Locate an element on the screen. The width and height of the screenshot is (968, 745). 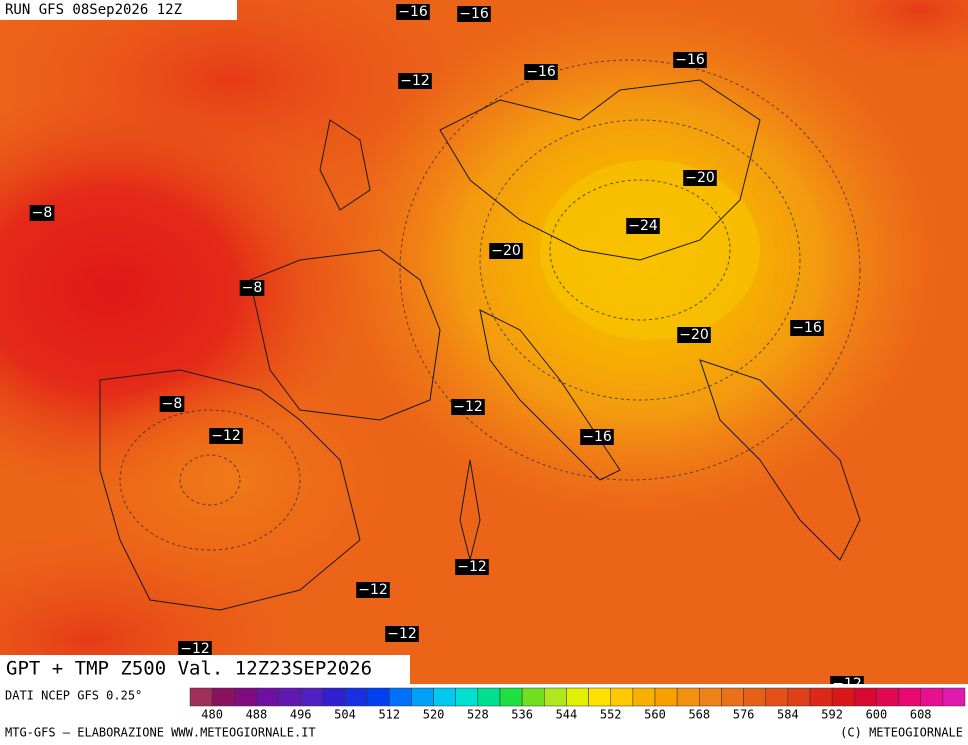
copyright-label: (C) METEOGIORNALE is located at coordinates (901, 733).